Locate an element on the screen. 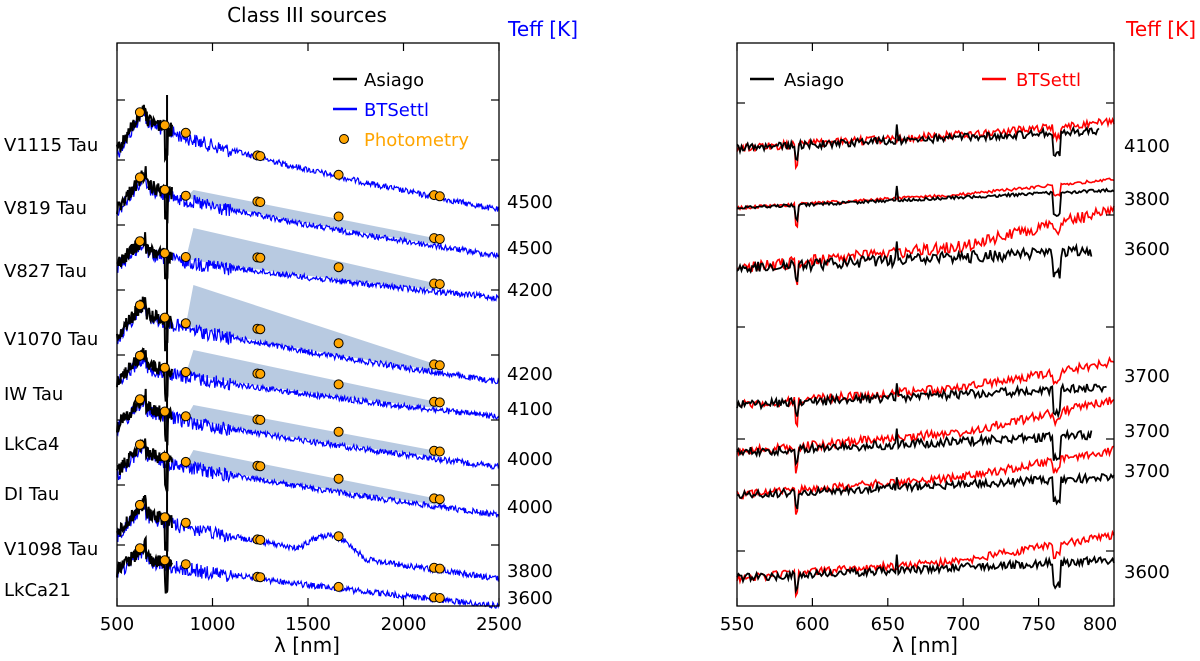 Image resolution: width=1200 pixels, height=661 pixels. left-teff-axis-label: Teff [K] is located at coordinates (542, 29).